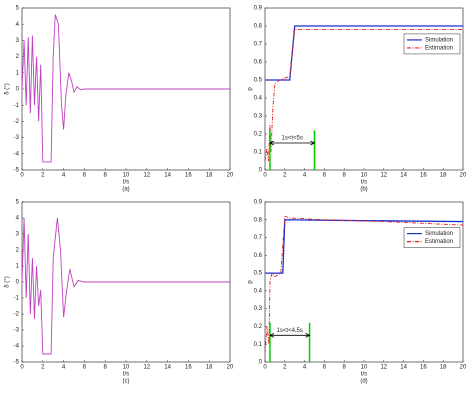  Describe the element at coordinates (17, 171) in the screenshot. I see `y-tick-label: -5` at that location.